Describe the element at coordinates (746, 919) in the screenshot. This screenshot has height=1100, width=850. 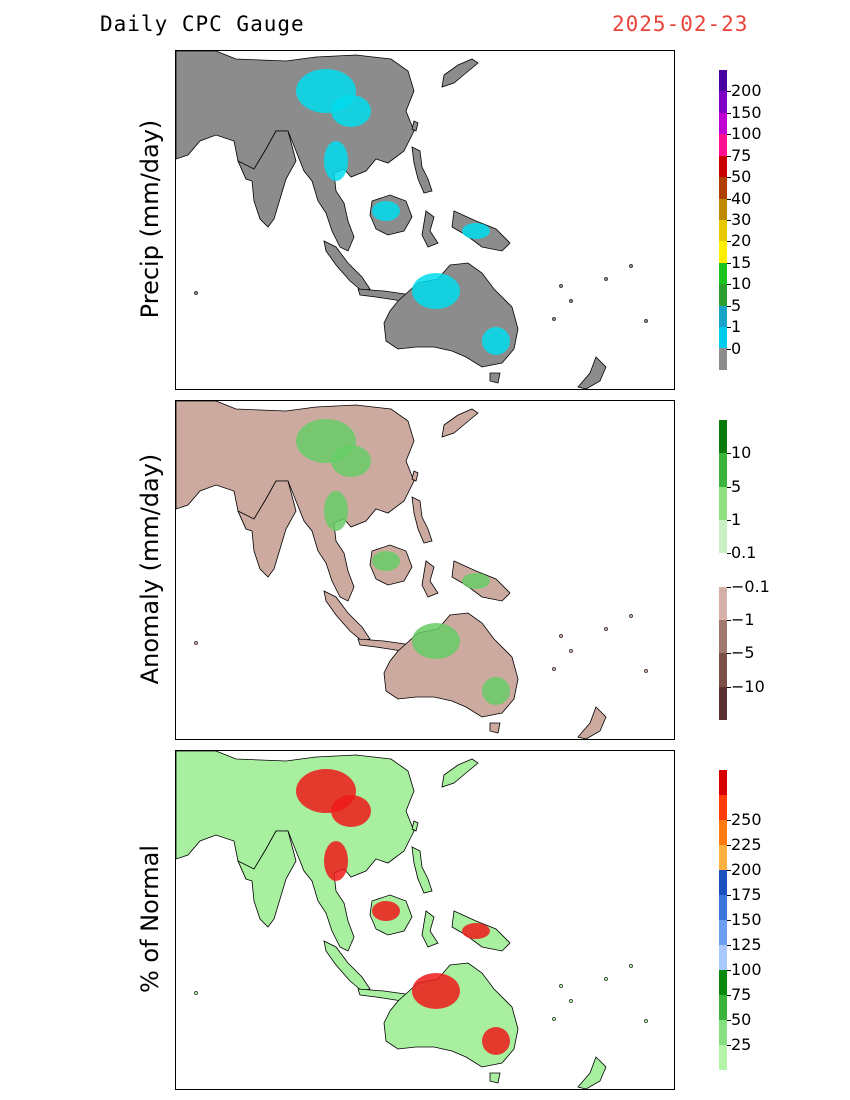
I see `colorbar-tick-label: 150` at that location.